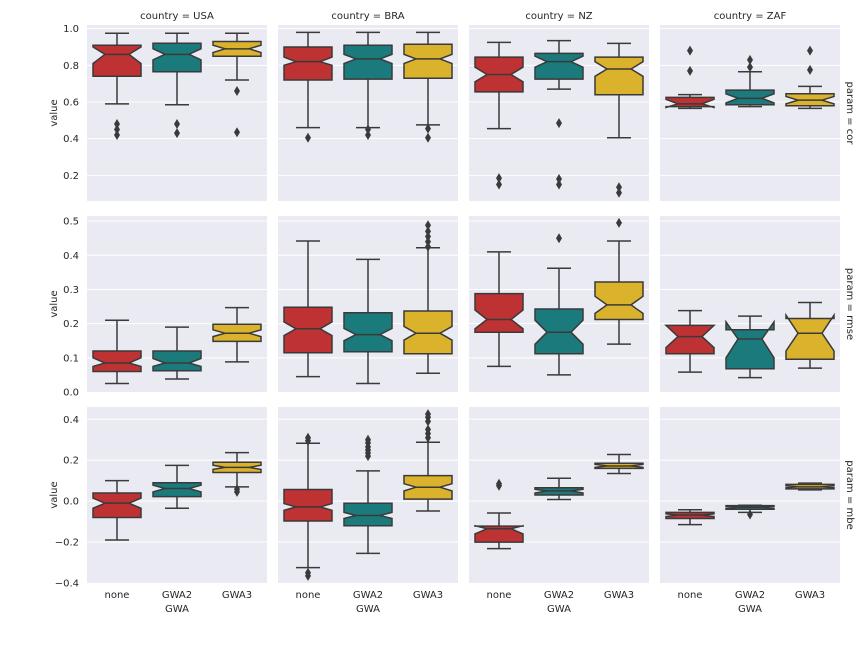  Describe the element at coordinates (71, 393) in the screenshot. I see `y-tick-label: 0.0` at that location.